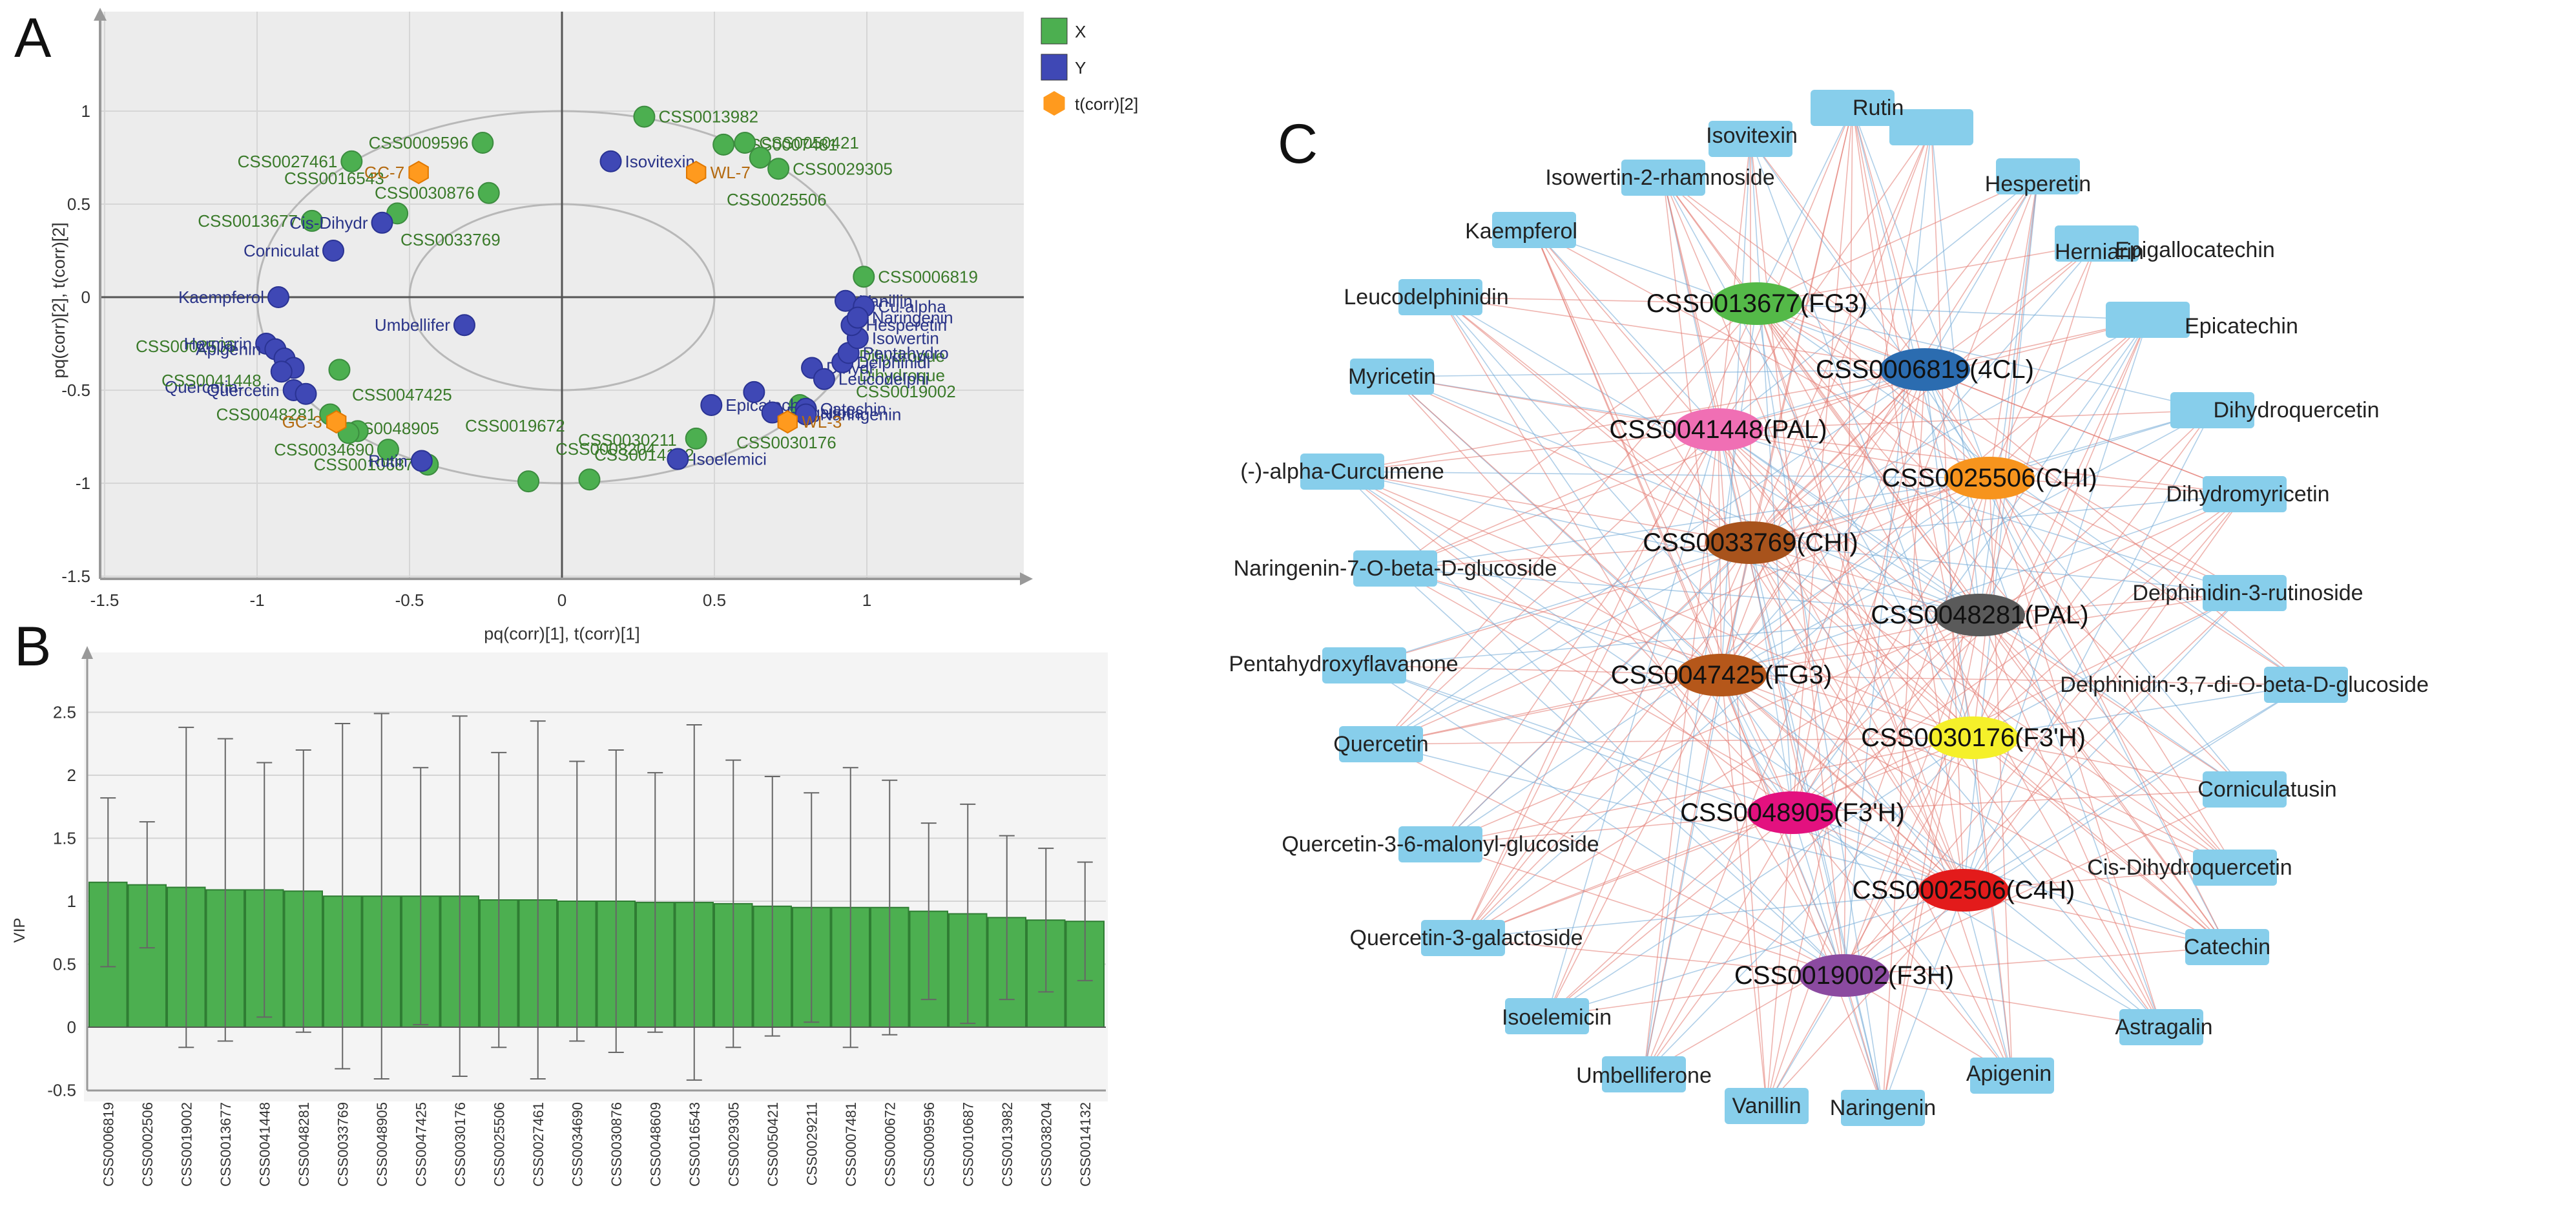 This screenshot has height=1210, width=2576. I want to click on metabolite-label: Isowertin-2-rhamnoside, so click(1659, 178).